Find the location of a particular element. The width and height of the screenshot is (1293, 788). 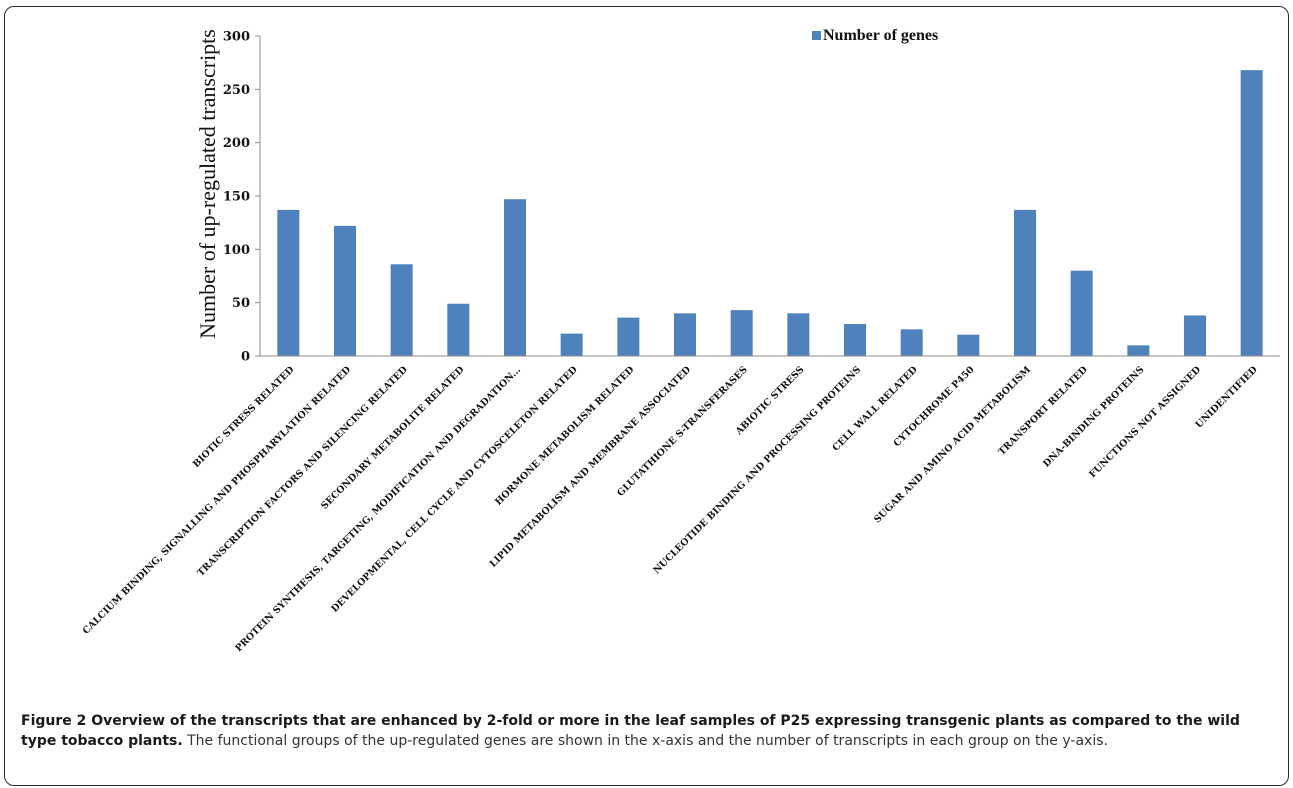

x-tick-label: GLUTATHIONE S-TRANSFERASES is located at coordinates (682, 431).